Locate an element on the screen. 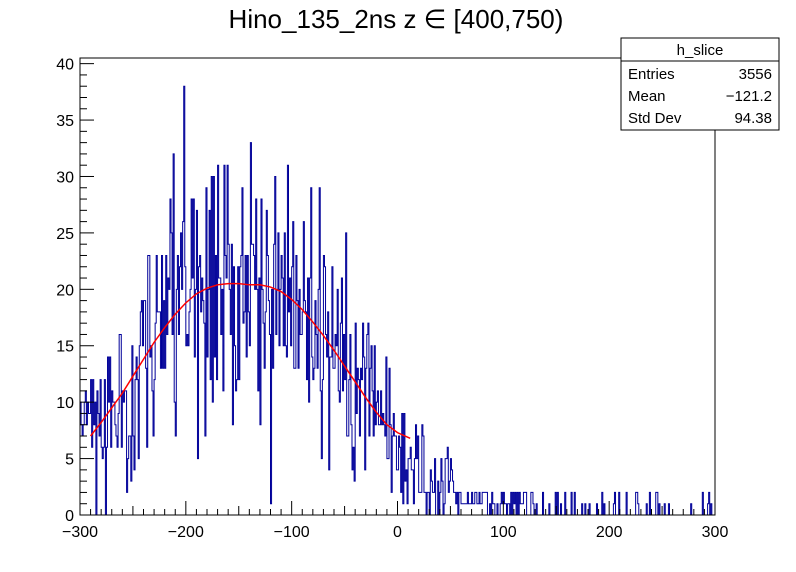  y-tick-label: 35 is located at coordinates (65, 121).